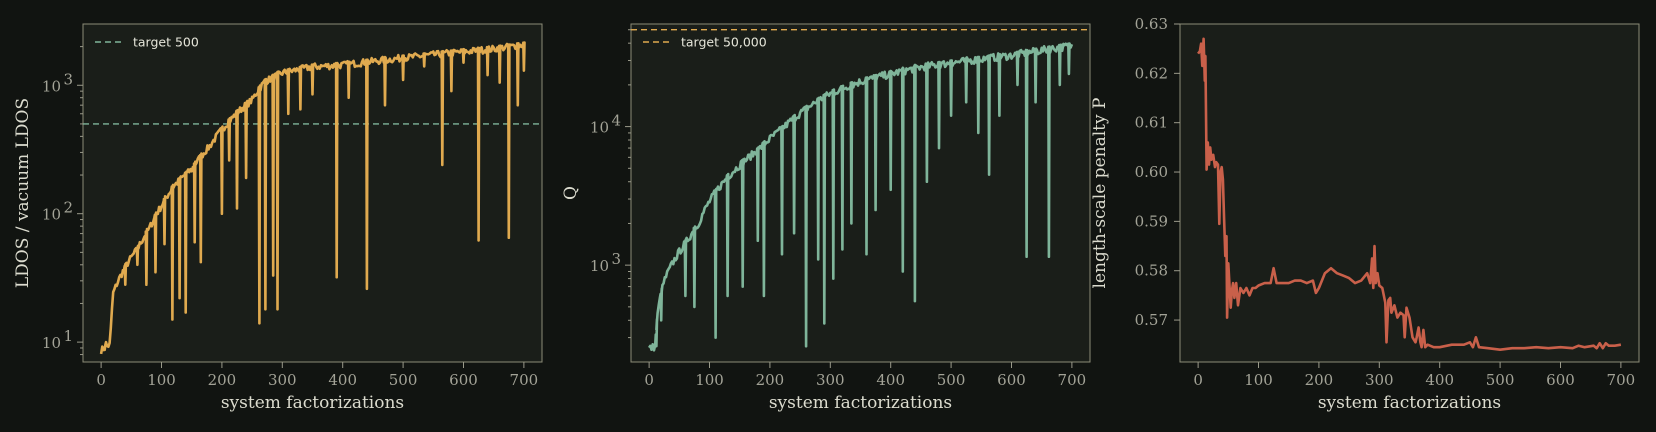 This screenshot has height=432, width=1656. What do you see at coordinates (68, 208) in the screenshot?
I see `y-tick-exponent: 2` at bounding box center [68, 208].